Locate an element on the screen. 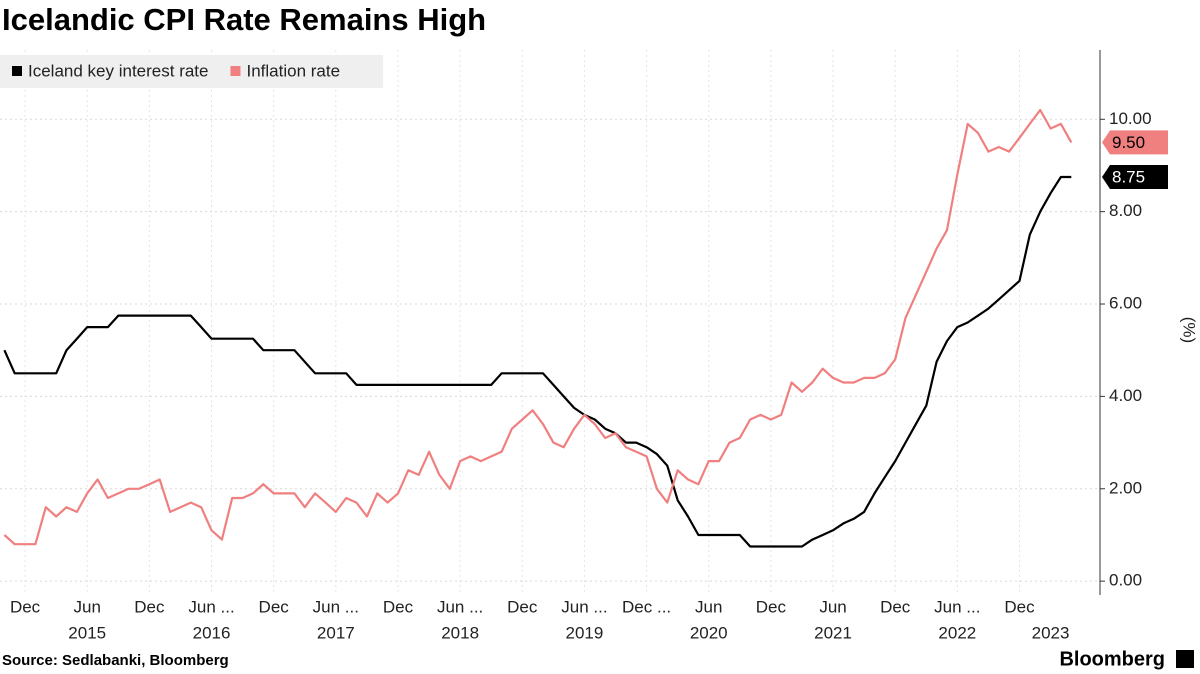 This screenshot has height=674, width=1200. y-axis-label: (%) is located at coordinates (1189, 330).